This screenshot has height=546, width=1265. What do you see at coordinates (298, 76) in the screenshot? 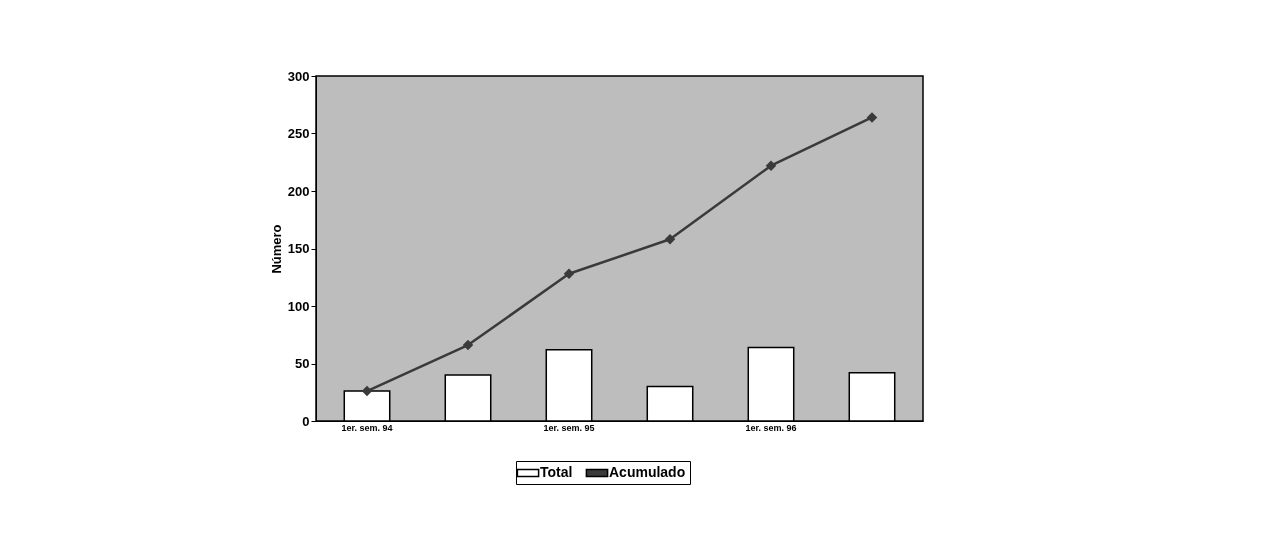
I see `y-tick-label: 300` at bounding box center [298, 76].